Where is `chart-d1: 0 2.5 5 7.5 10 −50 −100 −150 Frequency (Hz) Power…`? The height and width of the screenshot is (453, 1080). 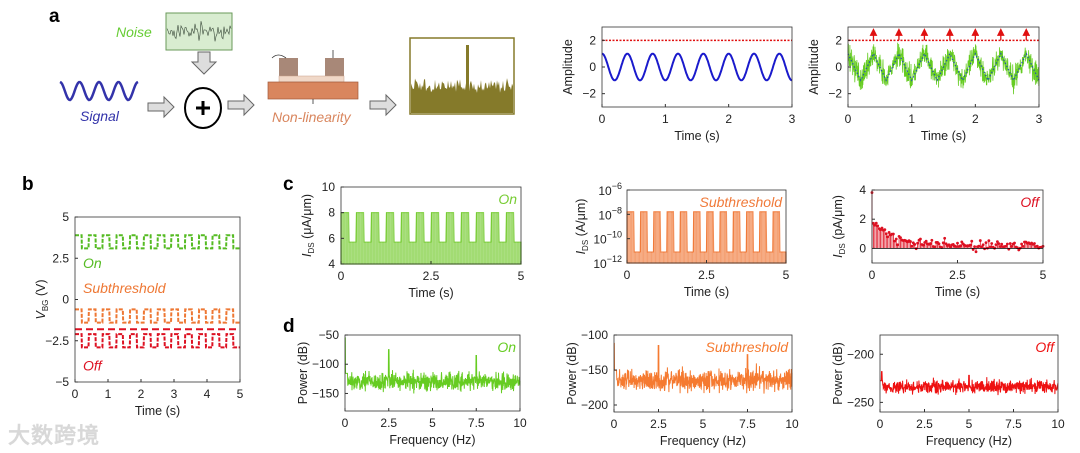
chart-d1: 0 2.5 5 7.5 10 −50 −100 −150 Frequency (Hz) Power… is located at coordinates (411, 387).